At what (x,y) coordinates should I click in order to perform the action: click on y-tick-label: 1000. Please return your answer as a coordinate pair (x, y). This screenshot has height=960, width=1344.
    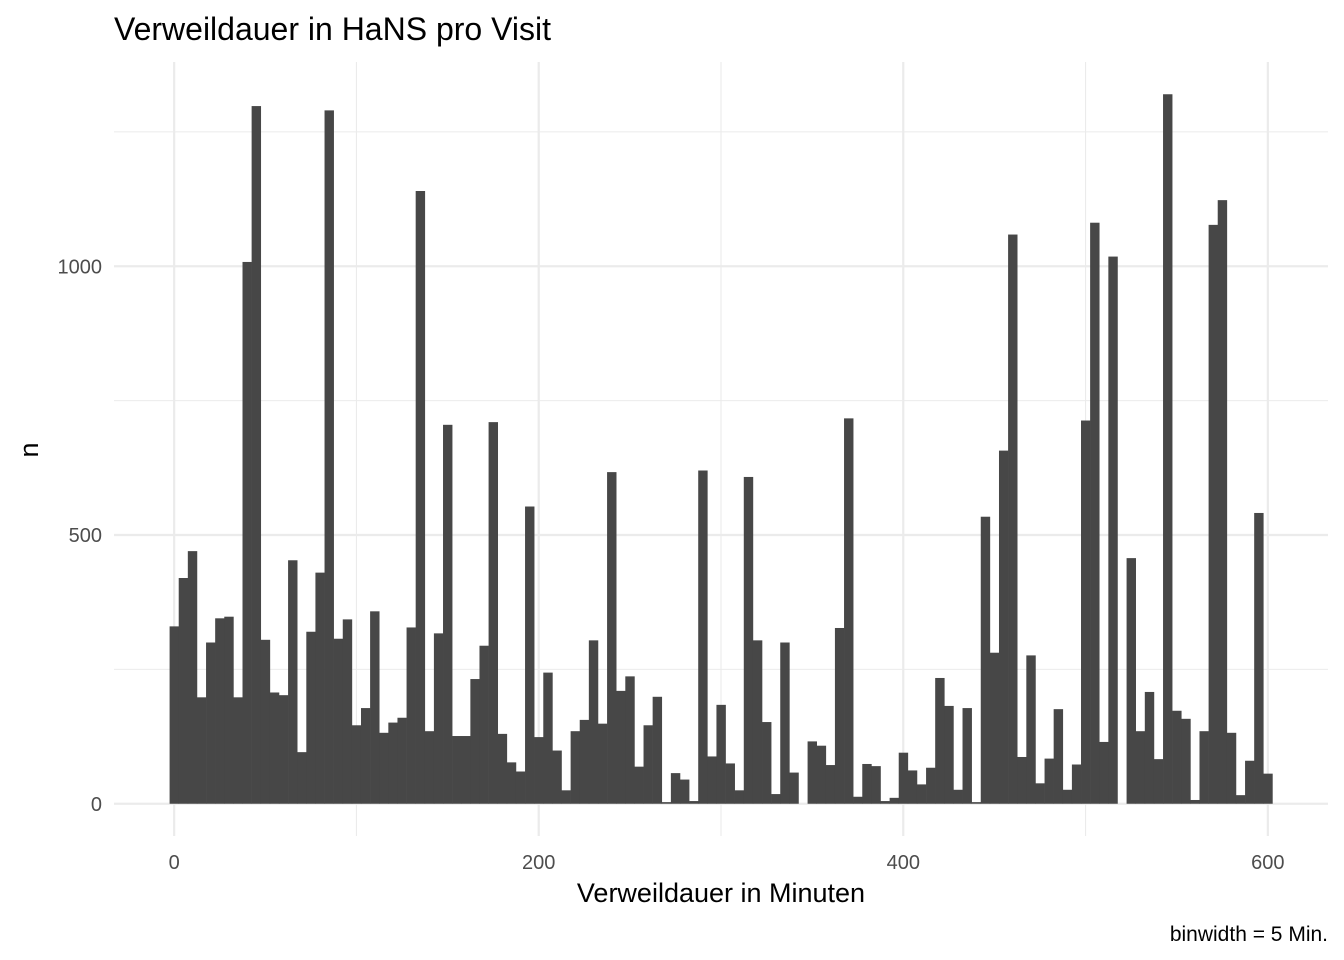
    Looking at the image, I should click on (80, 267).